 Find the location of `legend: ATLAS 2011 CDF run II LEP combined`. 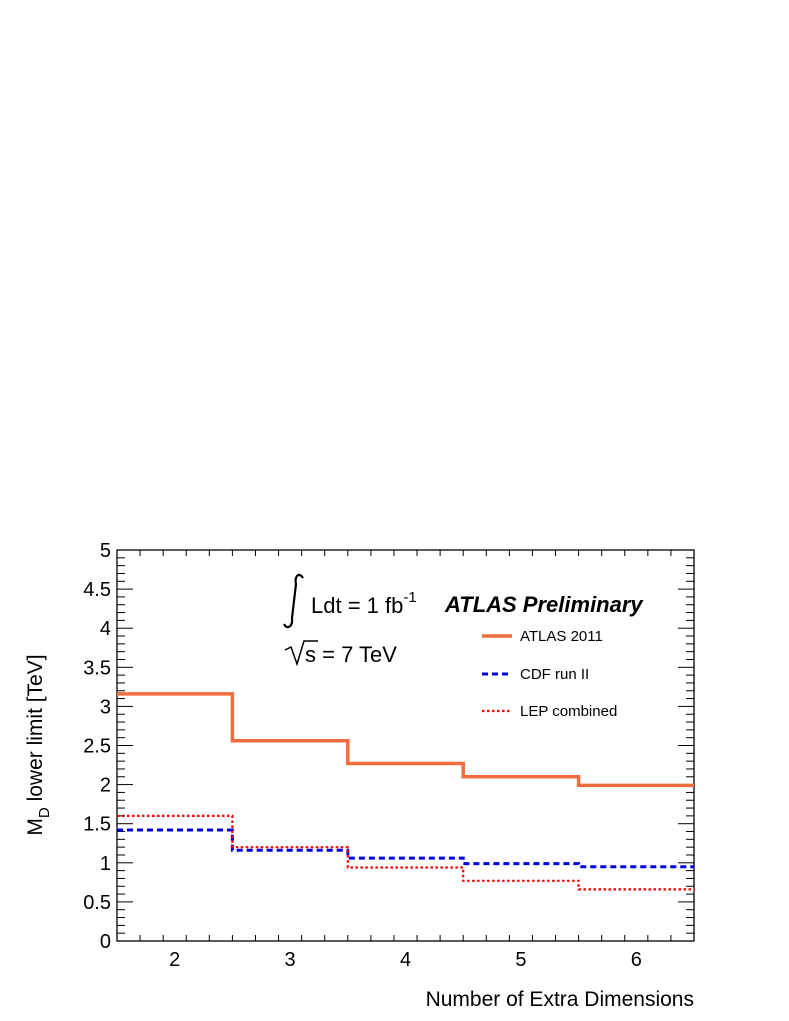

legend: ATLAS 2011 CDF run II LEP combined is located at coordinates (549, 674).